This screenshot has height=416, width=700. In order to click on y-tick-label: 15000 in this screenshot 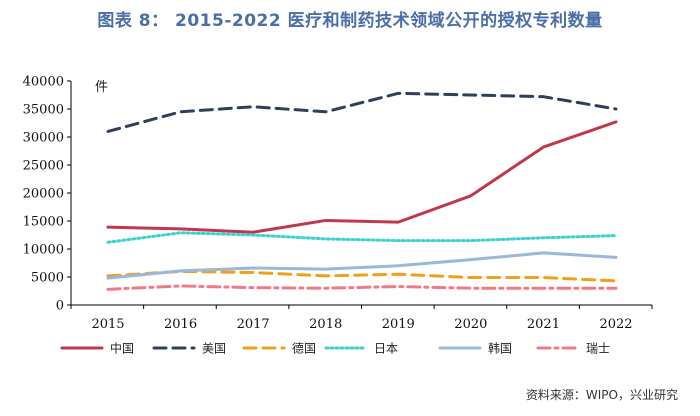, I will do `click(43, 222)`.